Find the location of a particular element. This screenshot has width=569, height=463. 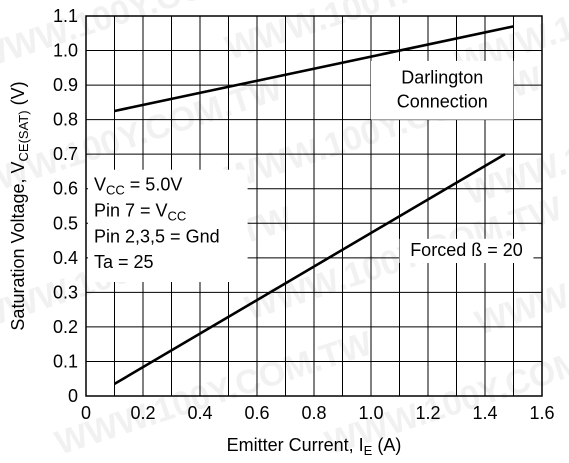

condition-line: Pin 2,3,5 = Gnd is located at coordinates (157, 236).